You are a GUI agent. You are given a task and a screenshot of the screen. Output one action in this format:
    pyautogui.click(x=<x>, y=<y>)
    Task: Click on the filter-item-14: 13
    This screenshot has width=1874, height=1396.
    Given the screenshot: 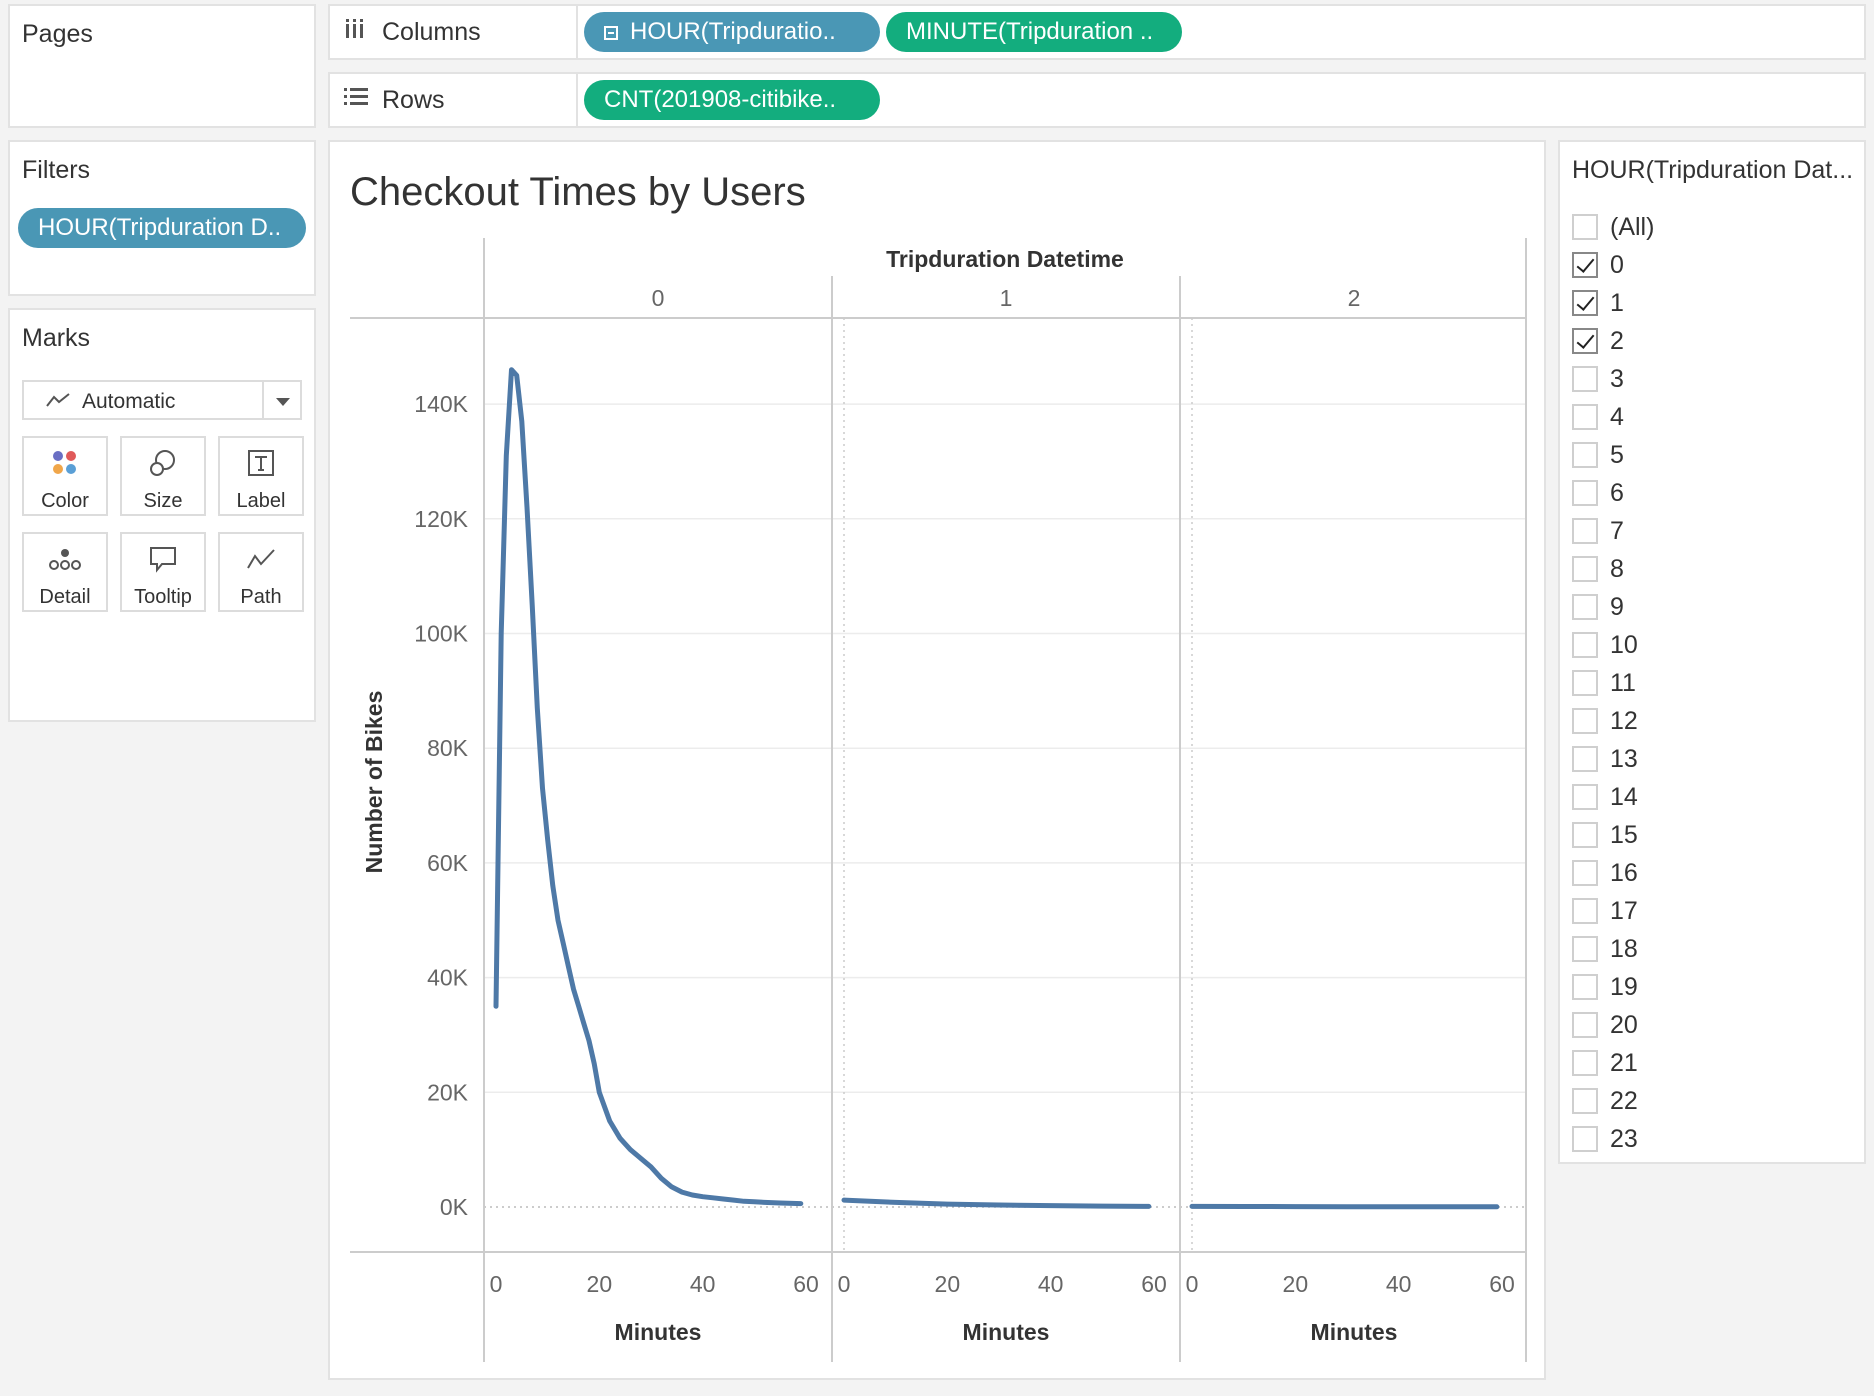 What is the action you would take?
    pyautogui.click(x=1605, y=759)
    